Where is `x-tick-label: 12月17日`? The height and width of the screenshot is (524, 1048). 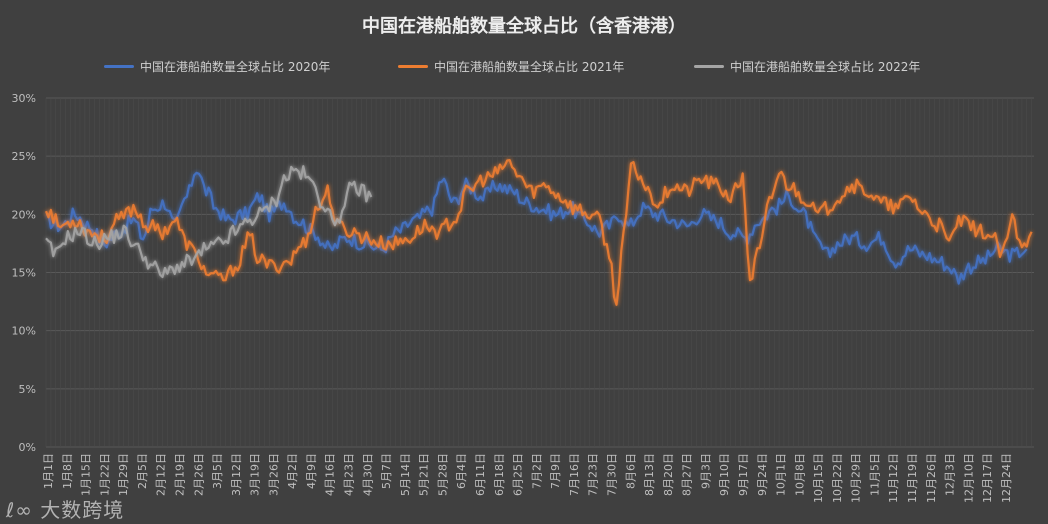
x-tick-label: 12月17日 is located at coordinates (987, 478).